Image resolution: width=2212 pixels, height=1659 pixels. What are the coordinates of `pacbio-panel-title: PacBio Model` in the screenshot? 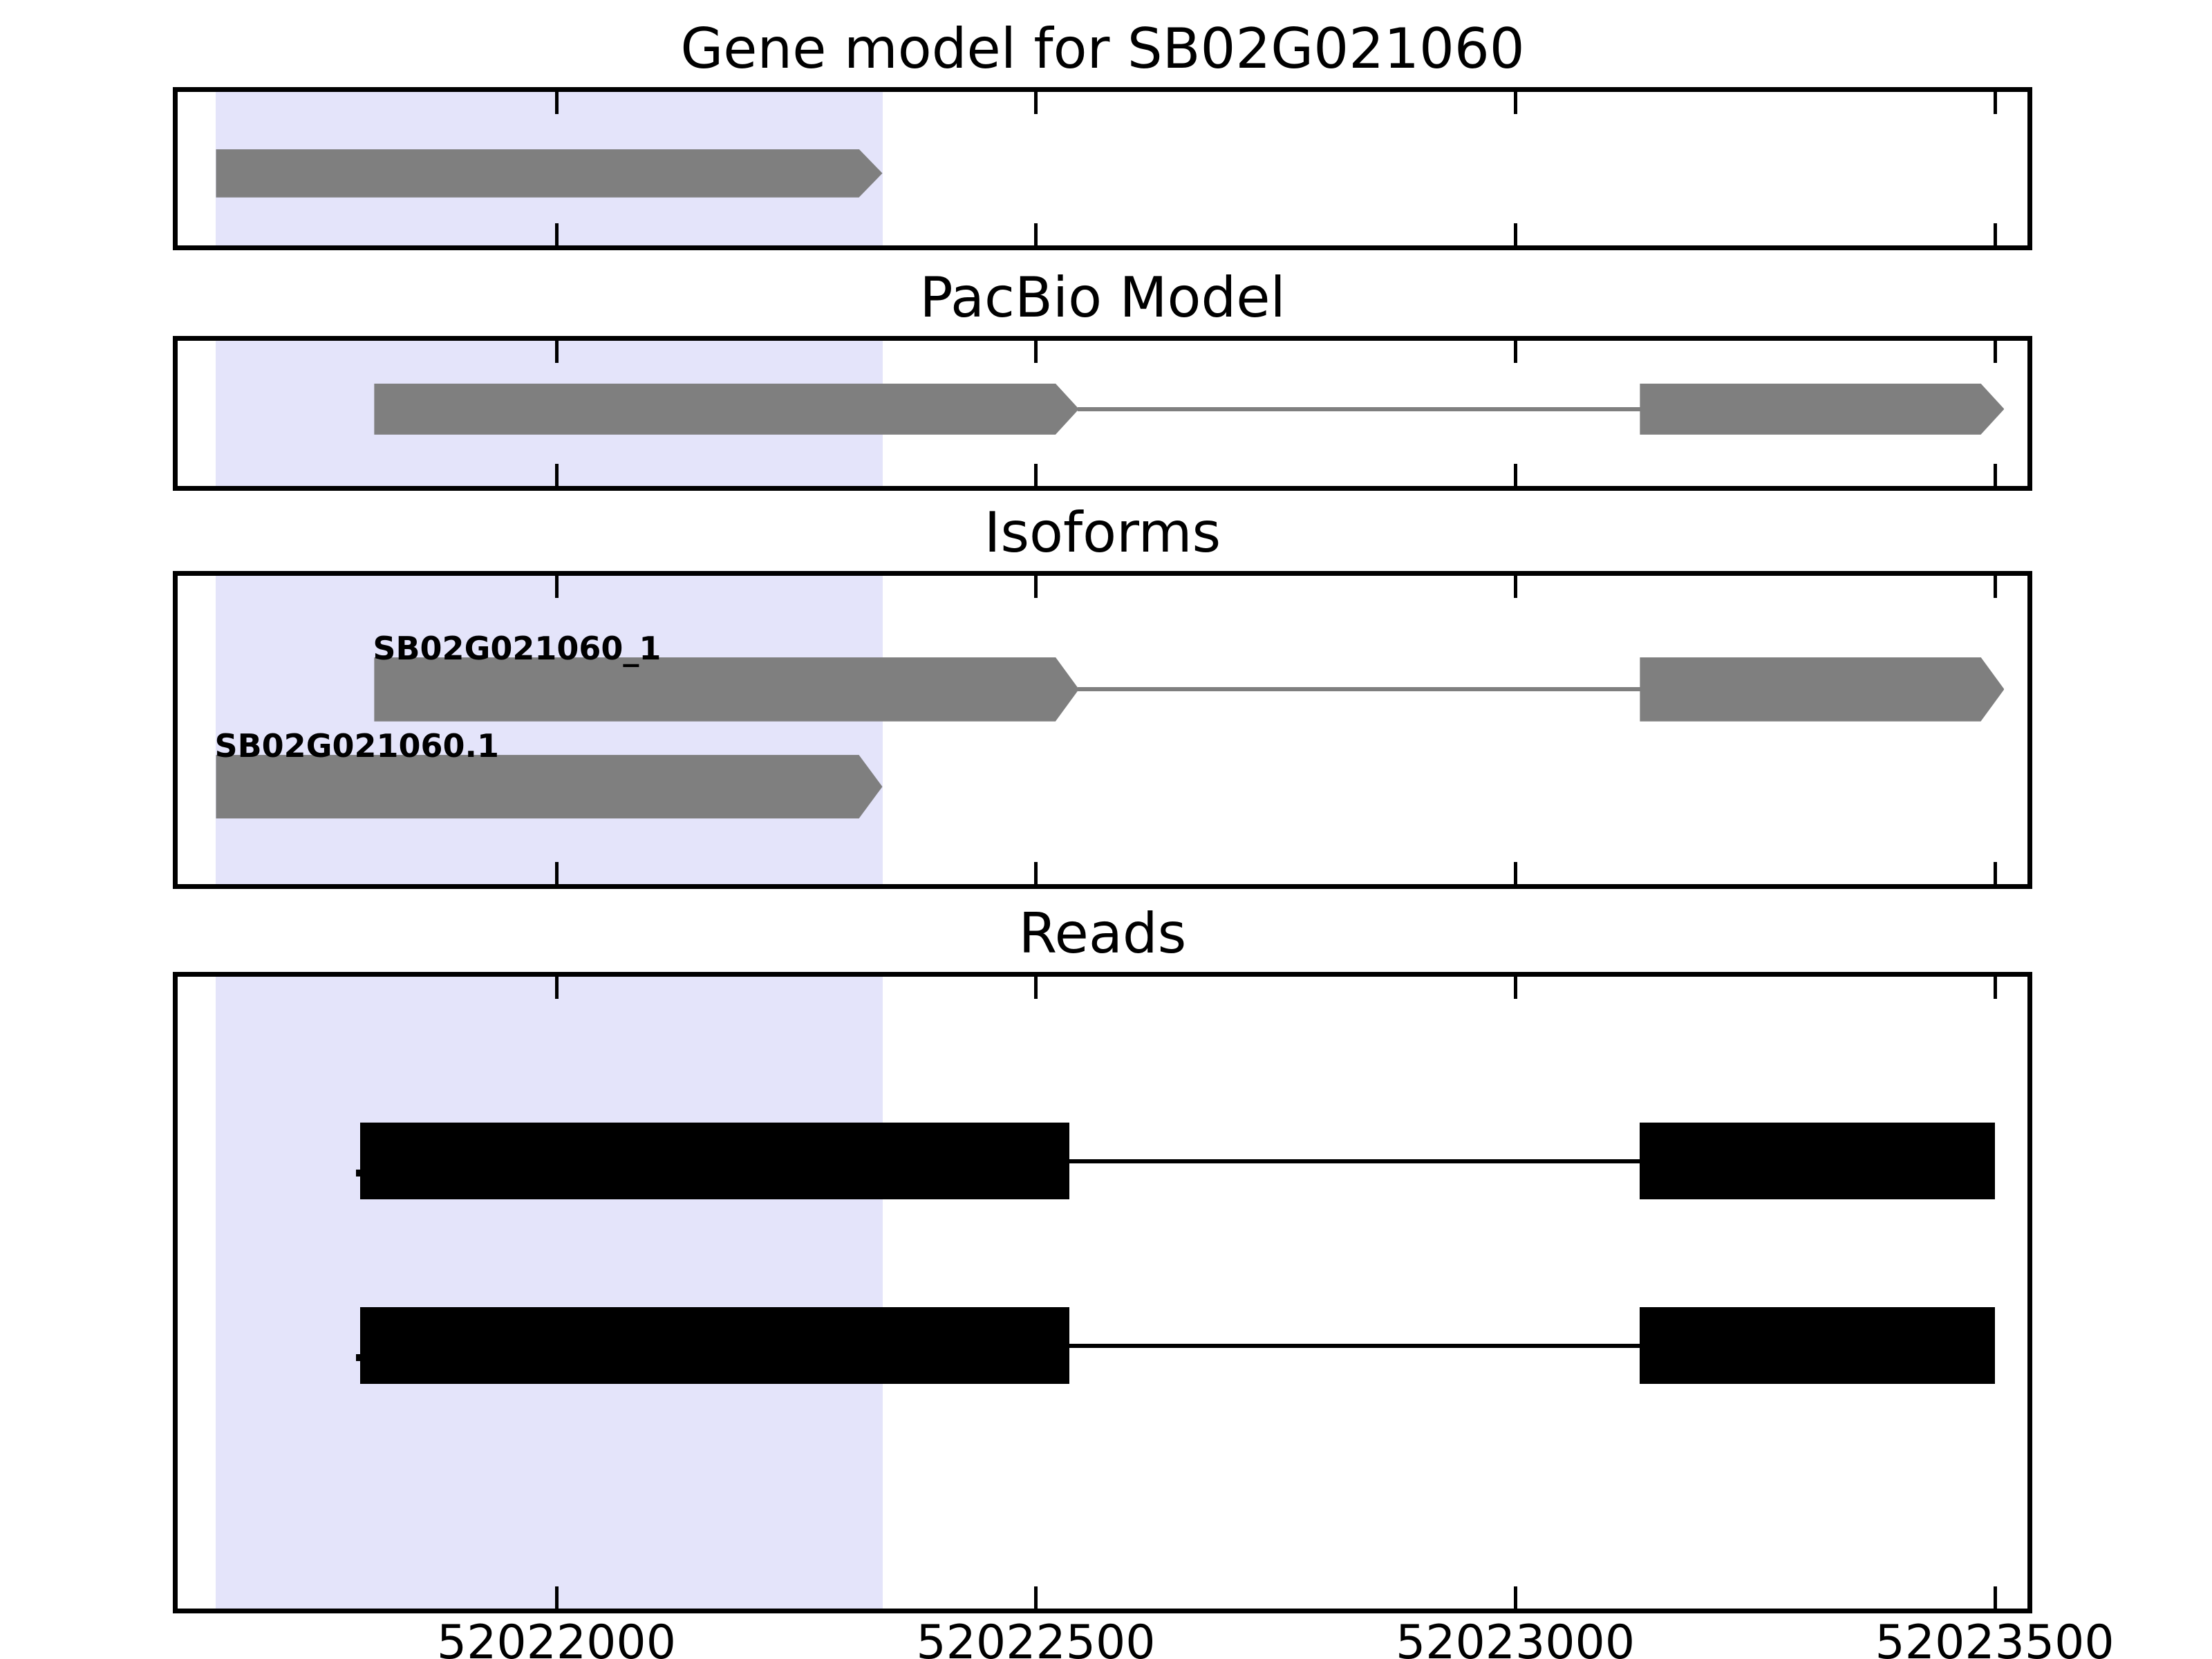 It's located at (1102, 297).